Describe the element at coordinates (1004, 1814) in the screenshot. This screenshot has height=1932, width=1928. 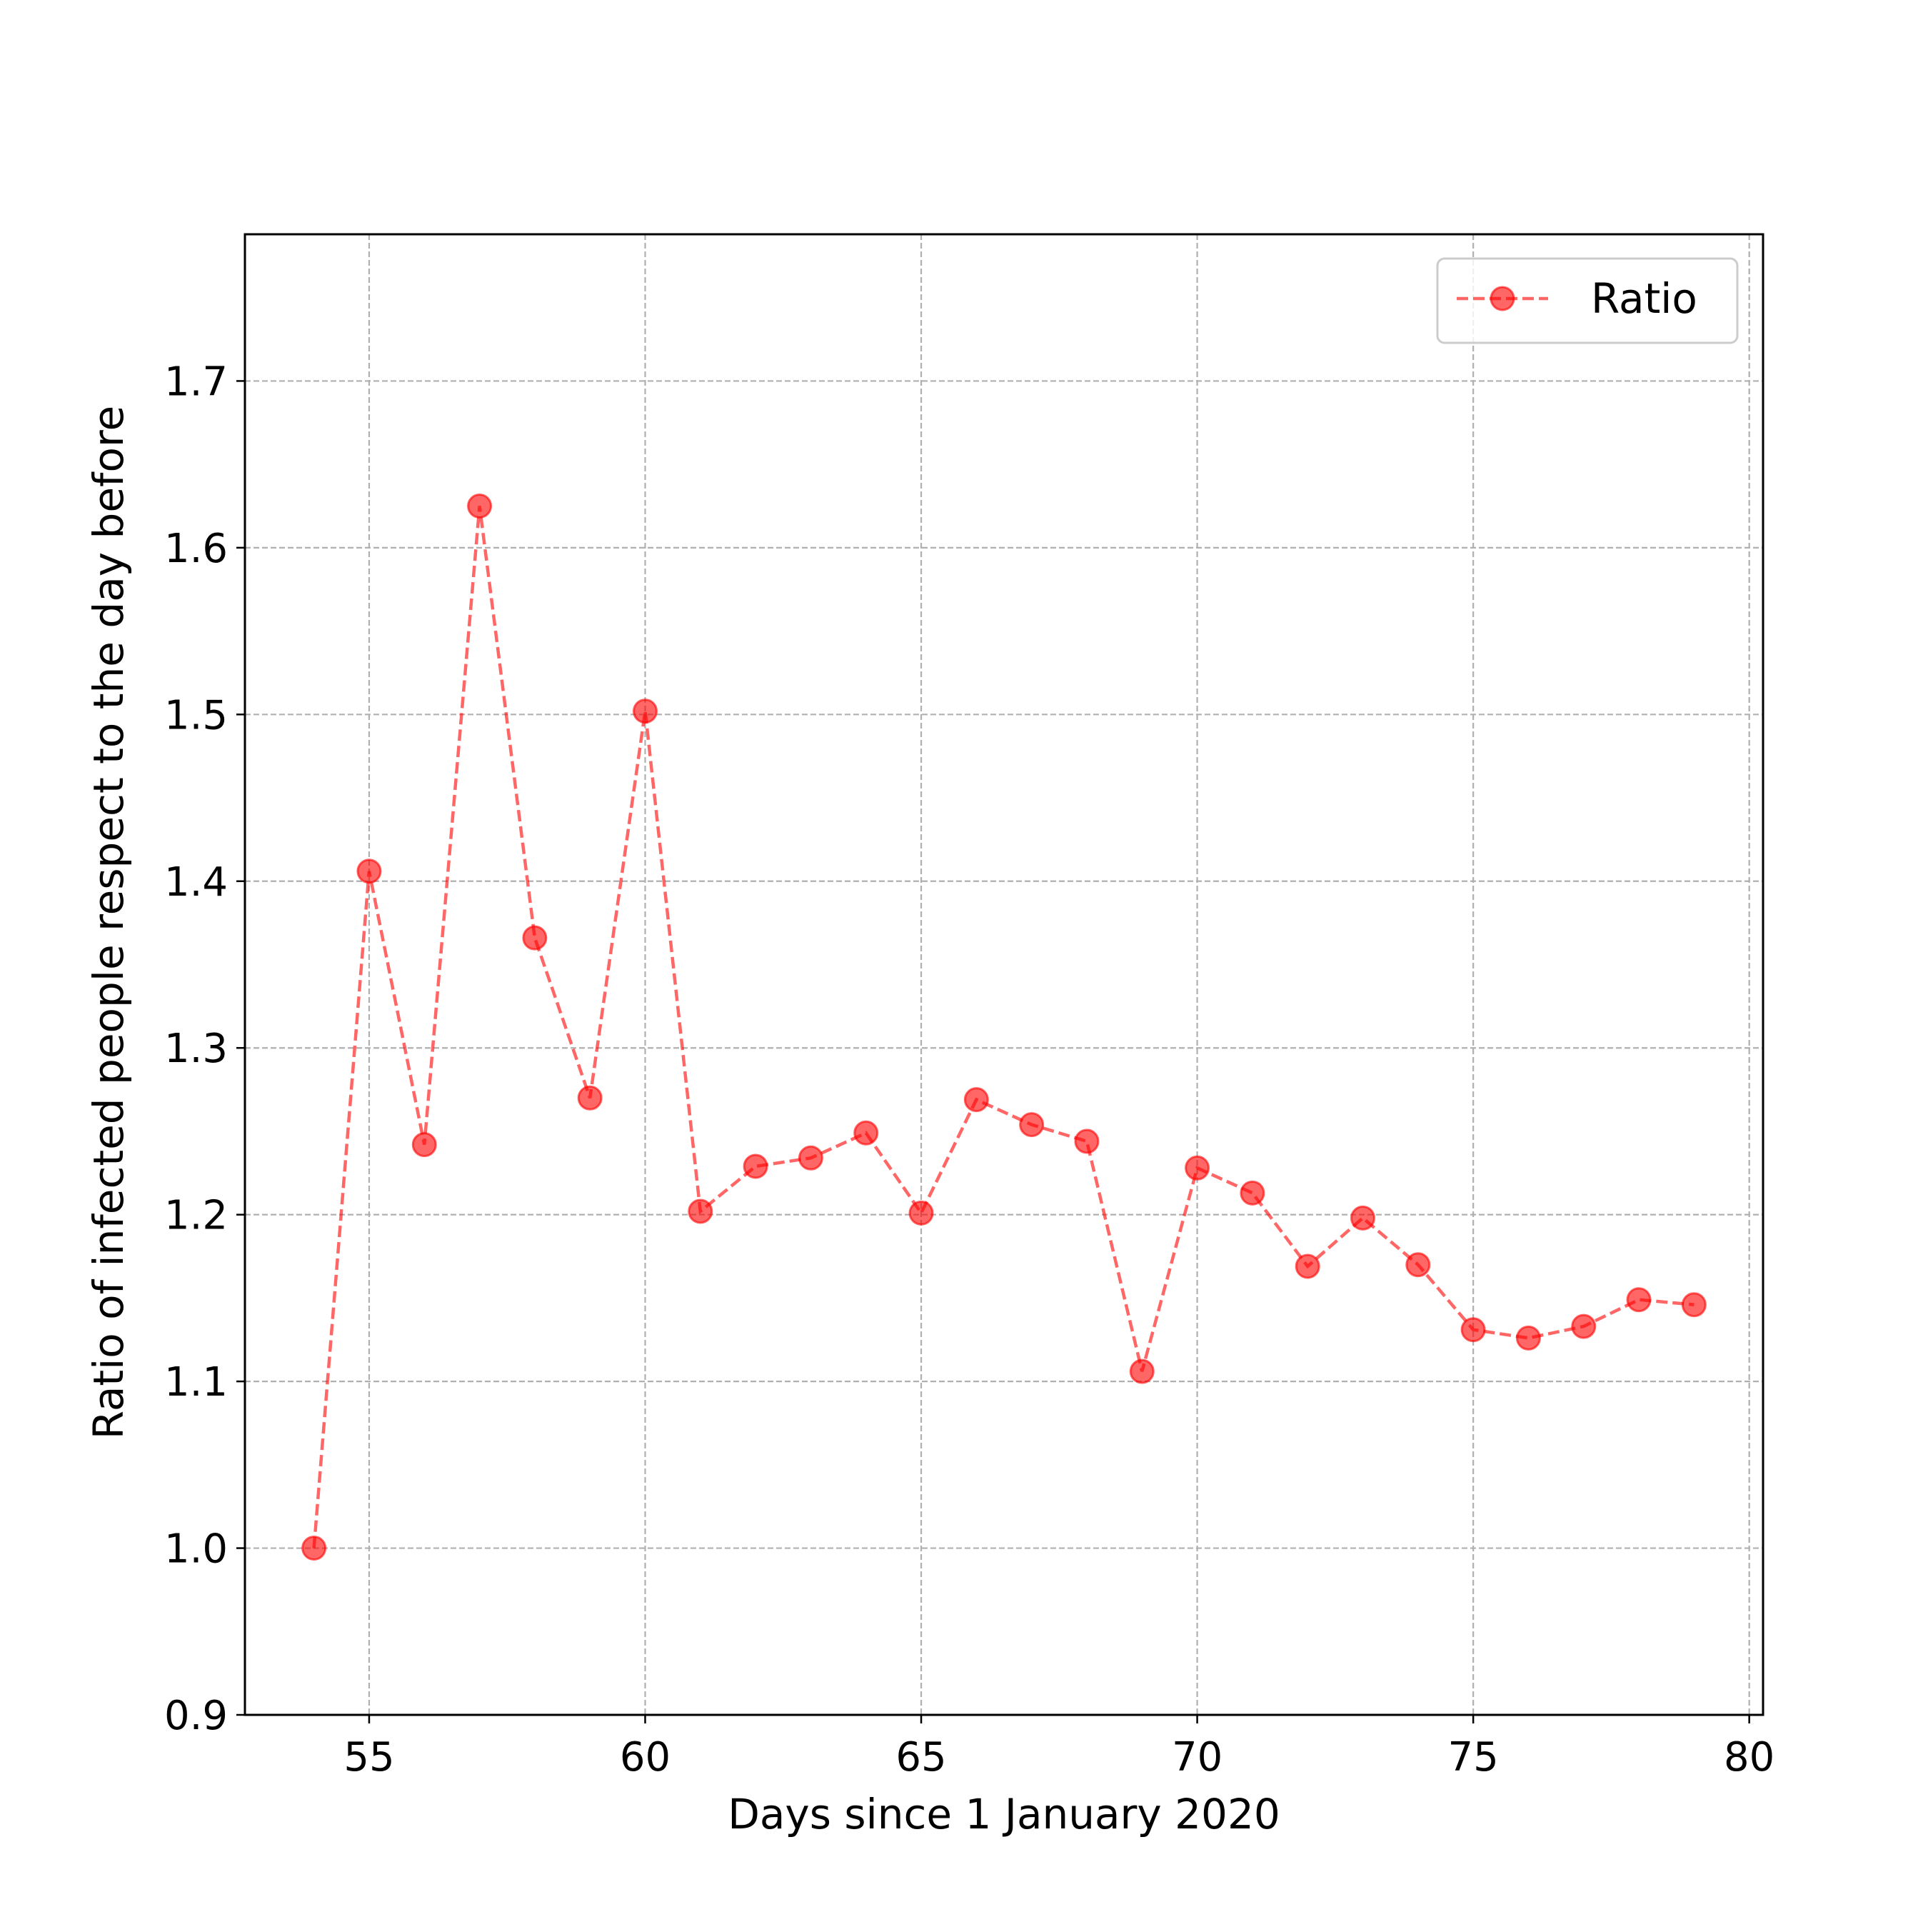
I see `x-axis-label: Days since 1 January 2020` at that location.